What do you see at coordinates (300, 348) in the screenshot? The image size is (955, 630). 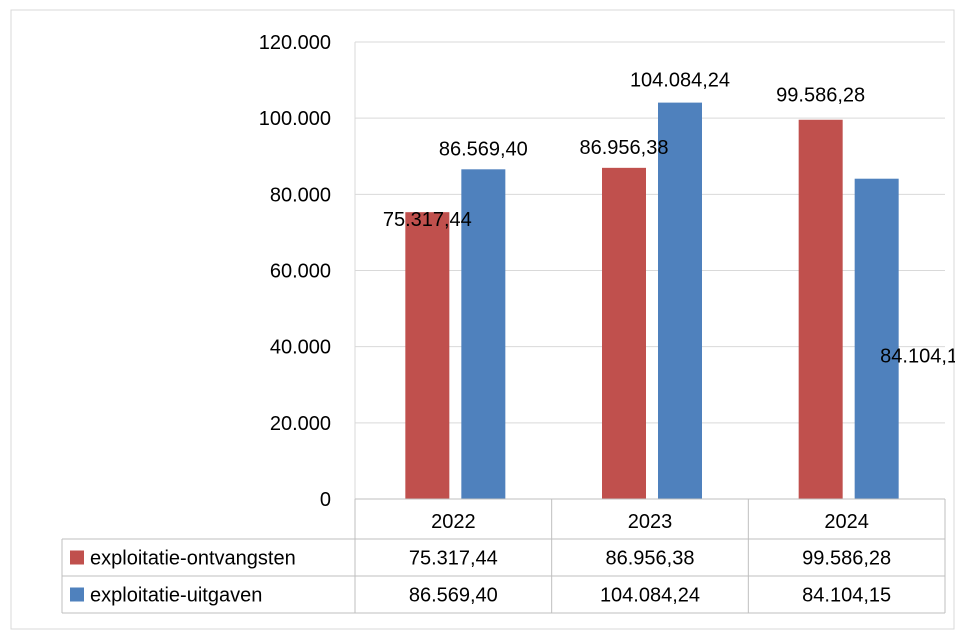 I see `y-tick-label: 40.000` at bounding box center [300, 348].